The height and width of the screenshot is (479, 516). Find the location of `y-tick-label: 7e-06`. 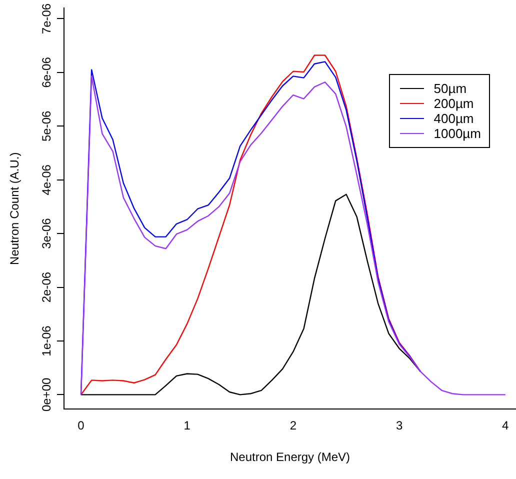

y-tick-label: 7e-06 is located at coordinates (46, 18).